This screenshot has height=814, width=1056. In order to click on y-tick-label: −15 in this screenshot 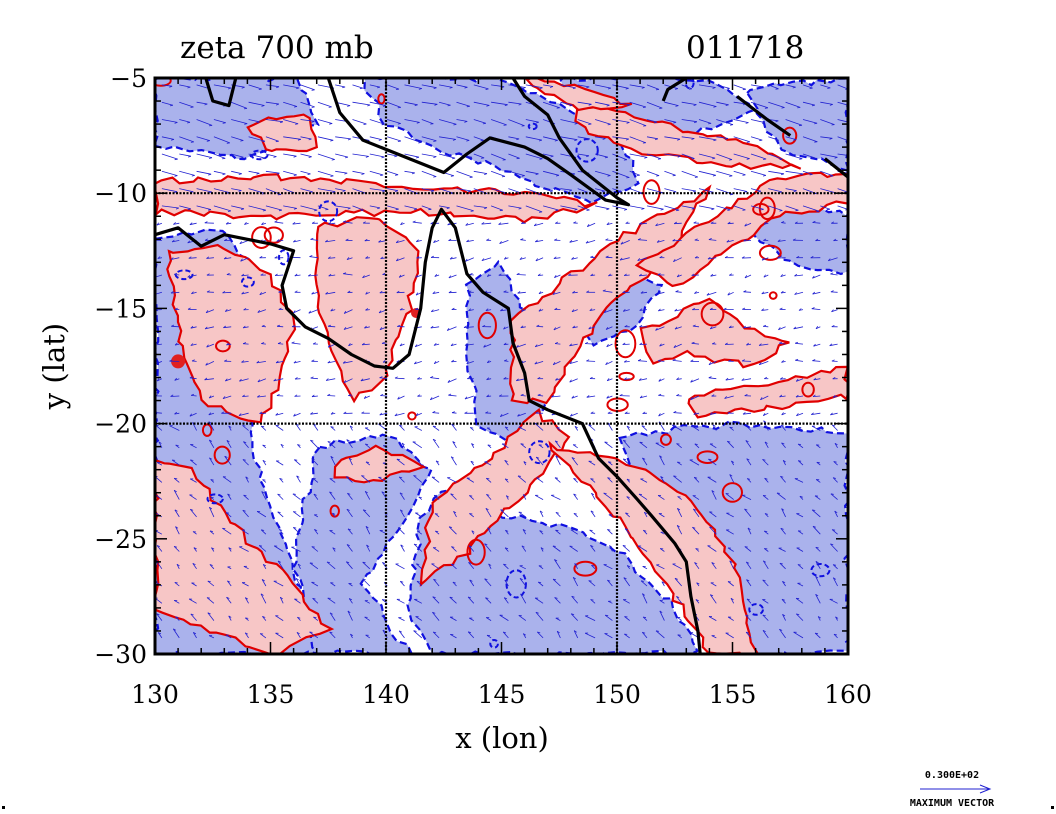, I will do `click(120, 308)`.